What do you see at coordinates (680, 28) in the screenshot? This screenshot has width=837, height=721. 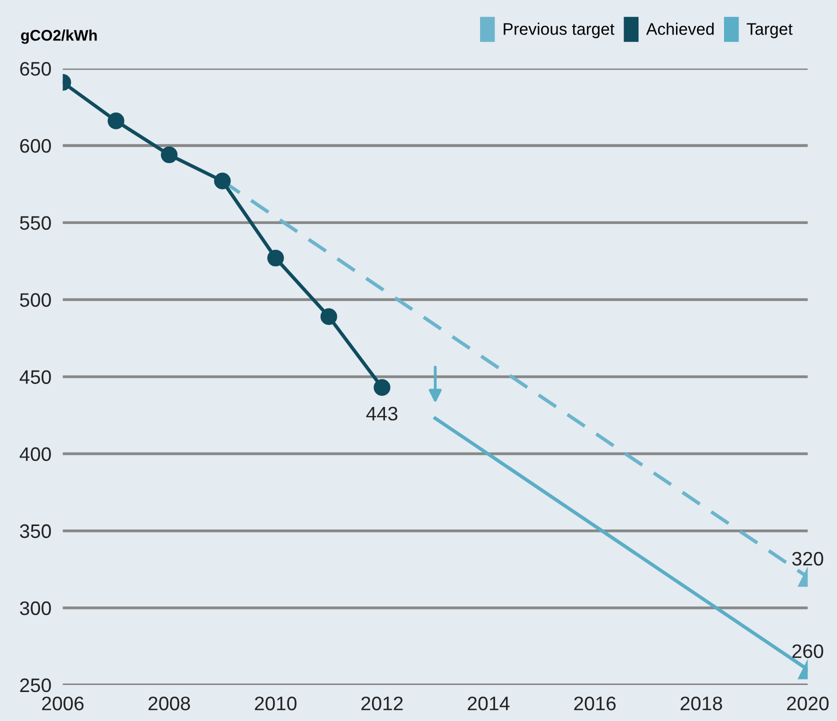 I see `legend-label: Achieved` at bounding box center [680, 28].